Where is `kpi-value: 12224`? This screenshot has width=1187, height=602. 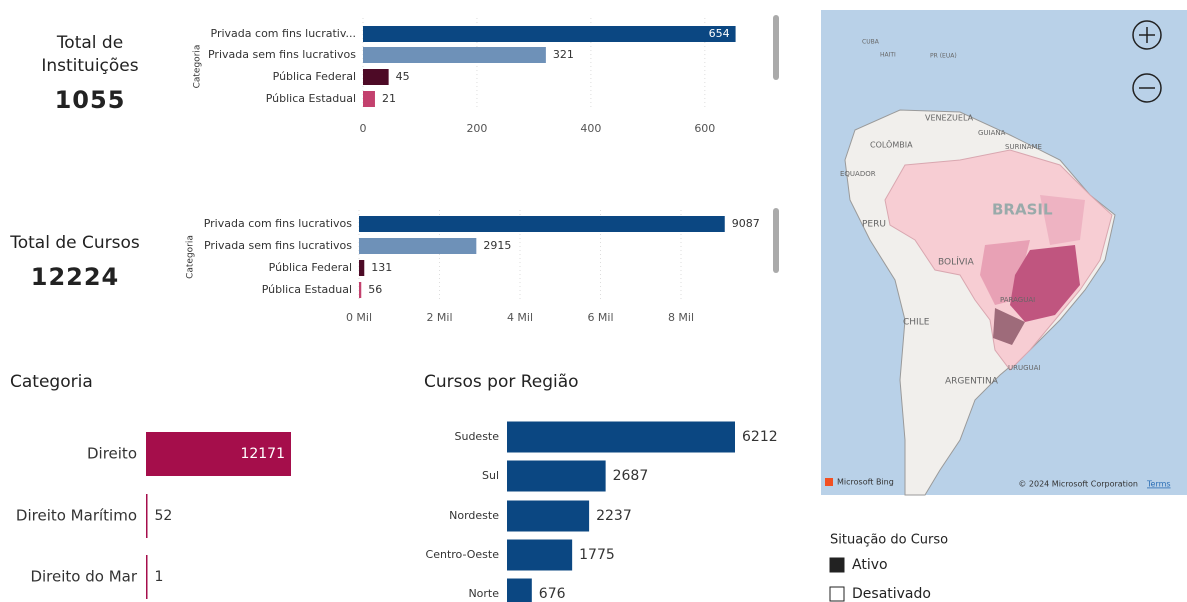
kpi-value: 12224 is located at coordinates (75, 277).